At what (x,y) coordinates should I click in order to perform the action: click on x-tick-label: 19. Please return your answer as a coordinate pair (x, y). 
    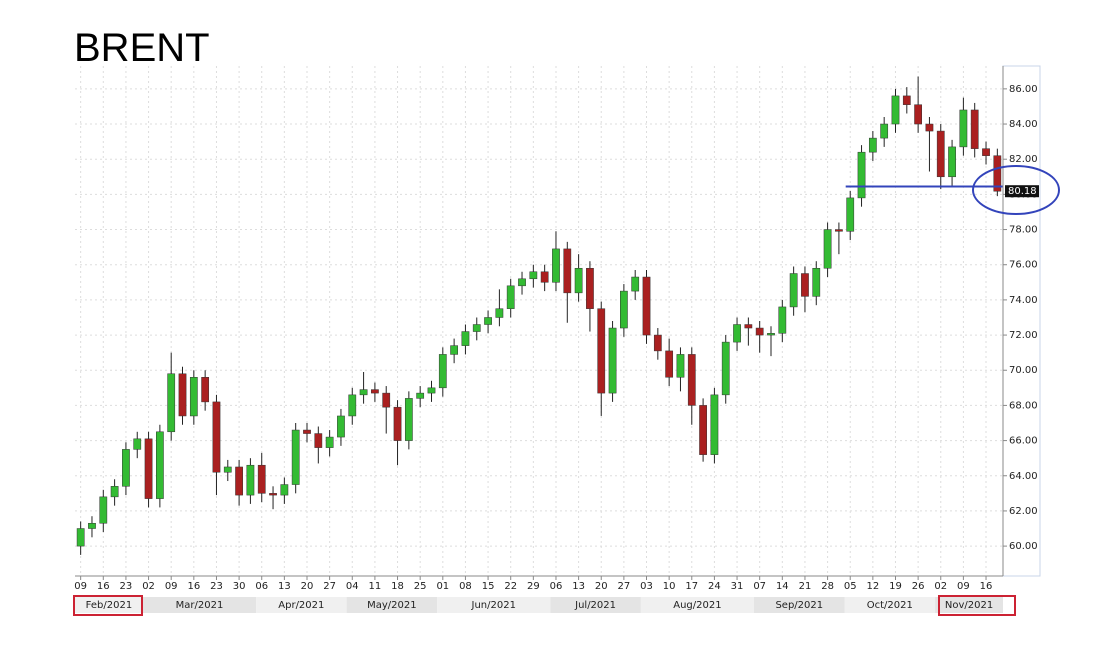
    Looking at the image, I should click on (895, 586).